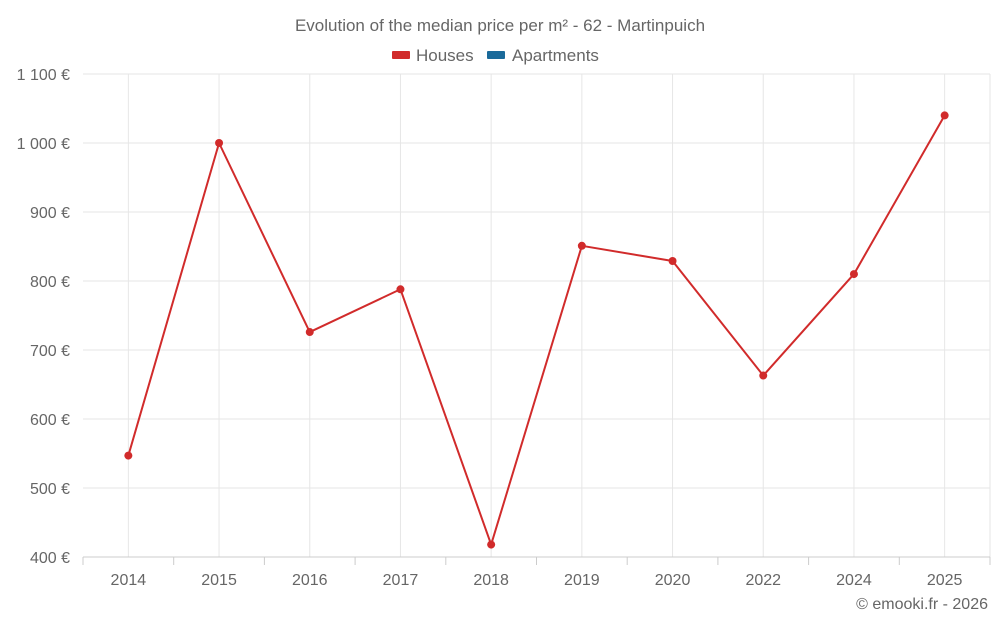  Describe the element at coordinates (43, 144) in the screenshot. I see `y-tick-label: 1 000 €` at that location.